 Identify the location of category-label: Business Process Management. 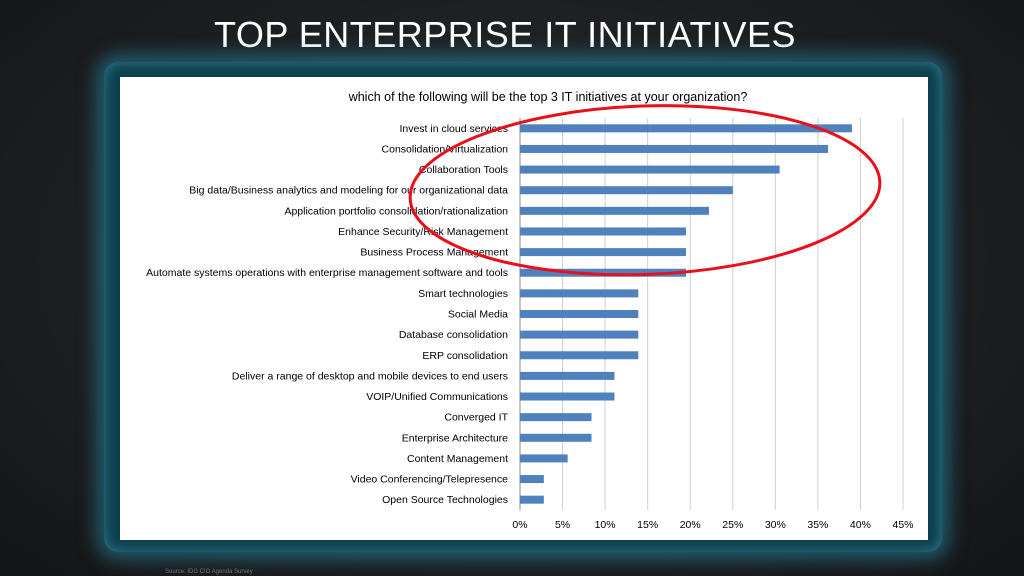
(434, 253).